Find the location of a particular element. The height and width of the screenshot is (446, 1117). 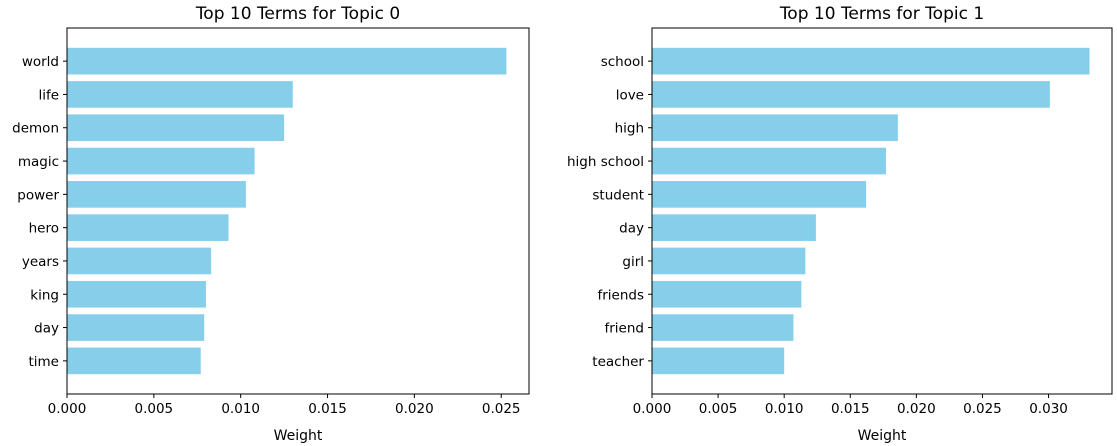

y-tick-label: school is located at coordinates (622, 62).